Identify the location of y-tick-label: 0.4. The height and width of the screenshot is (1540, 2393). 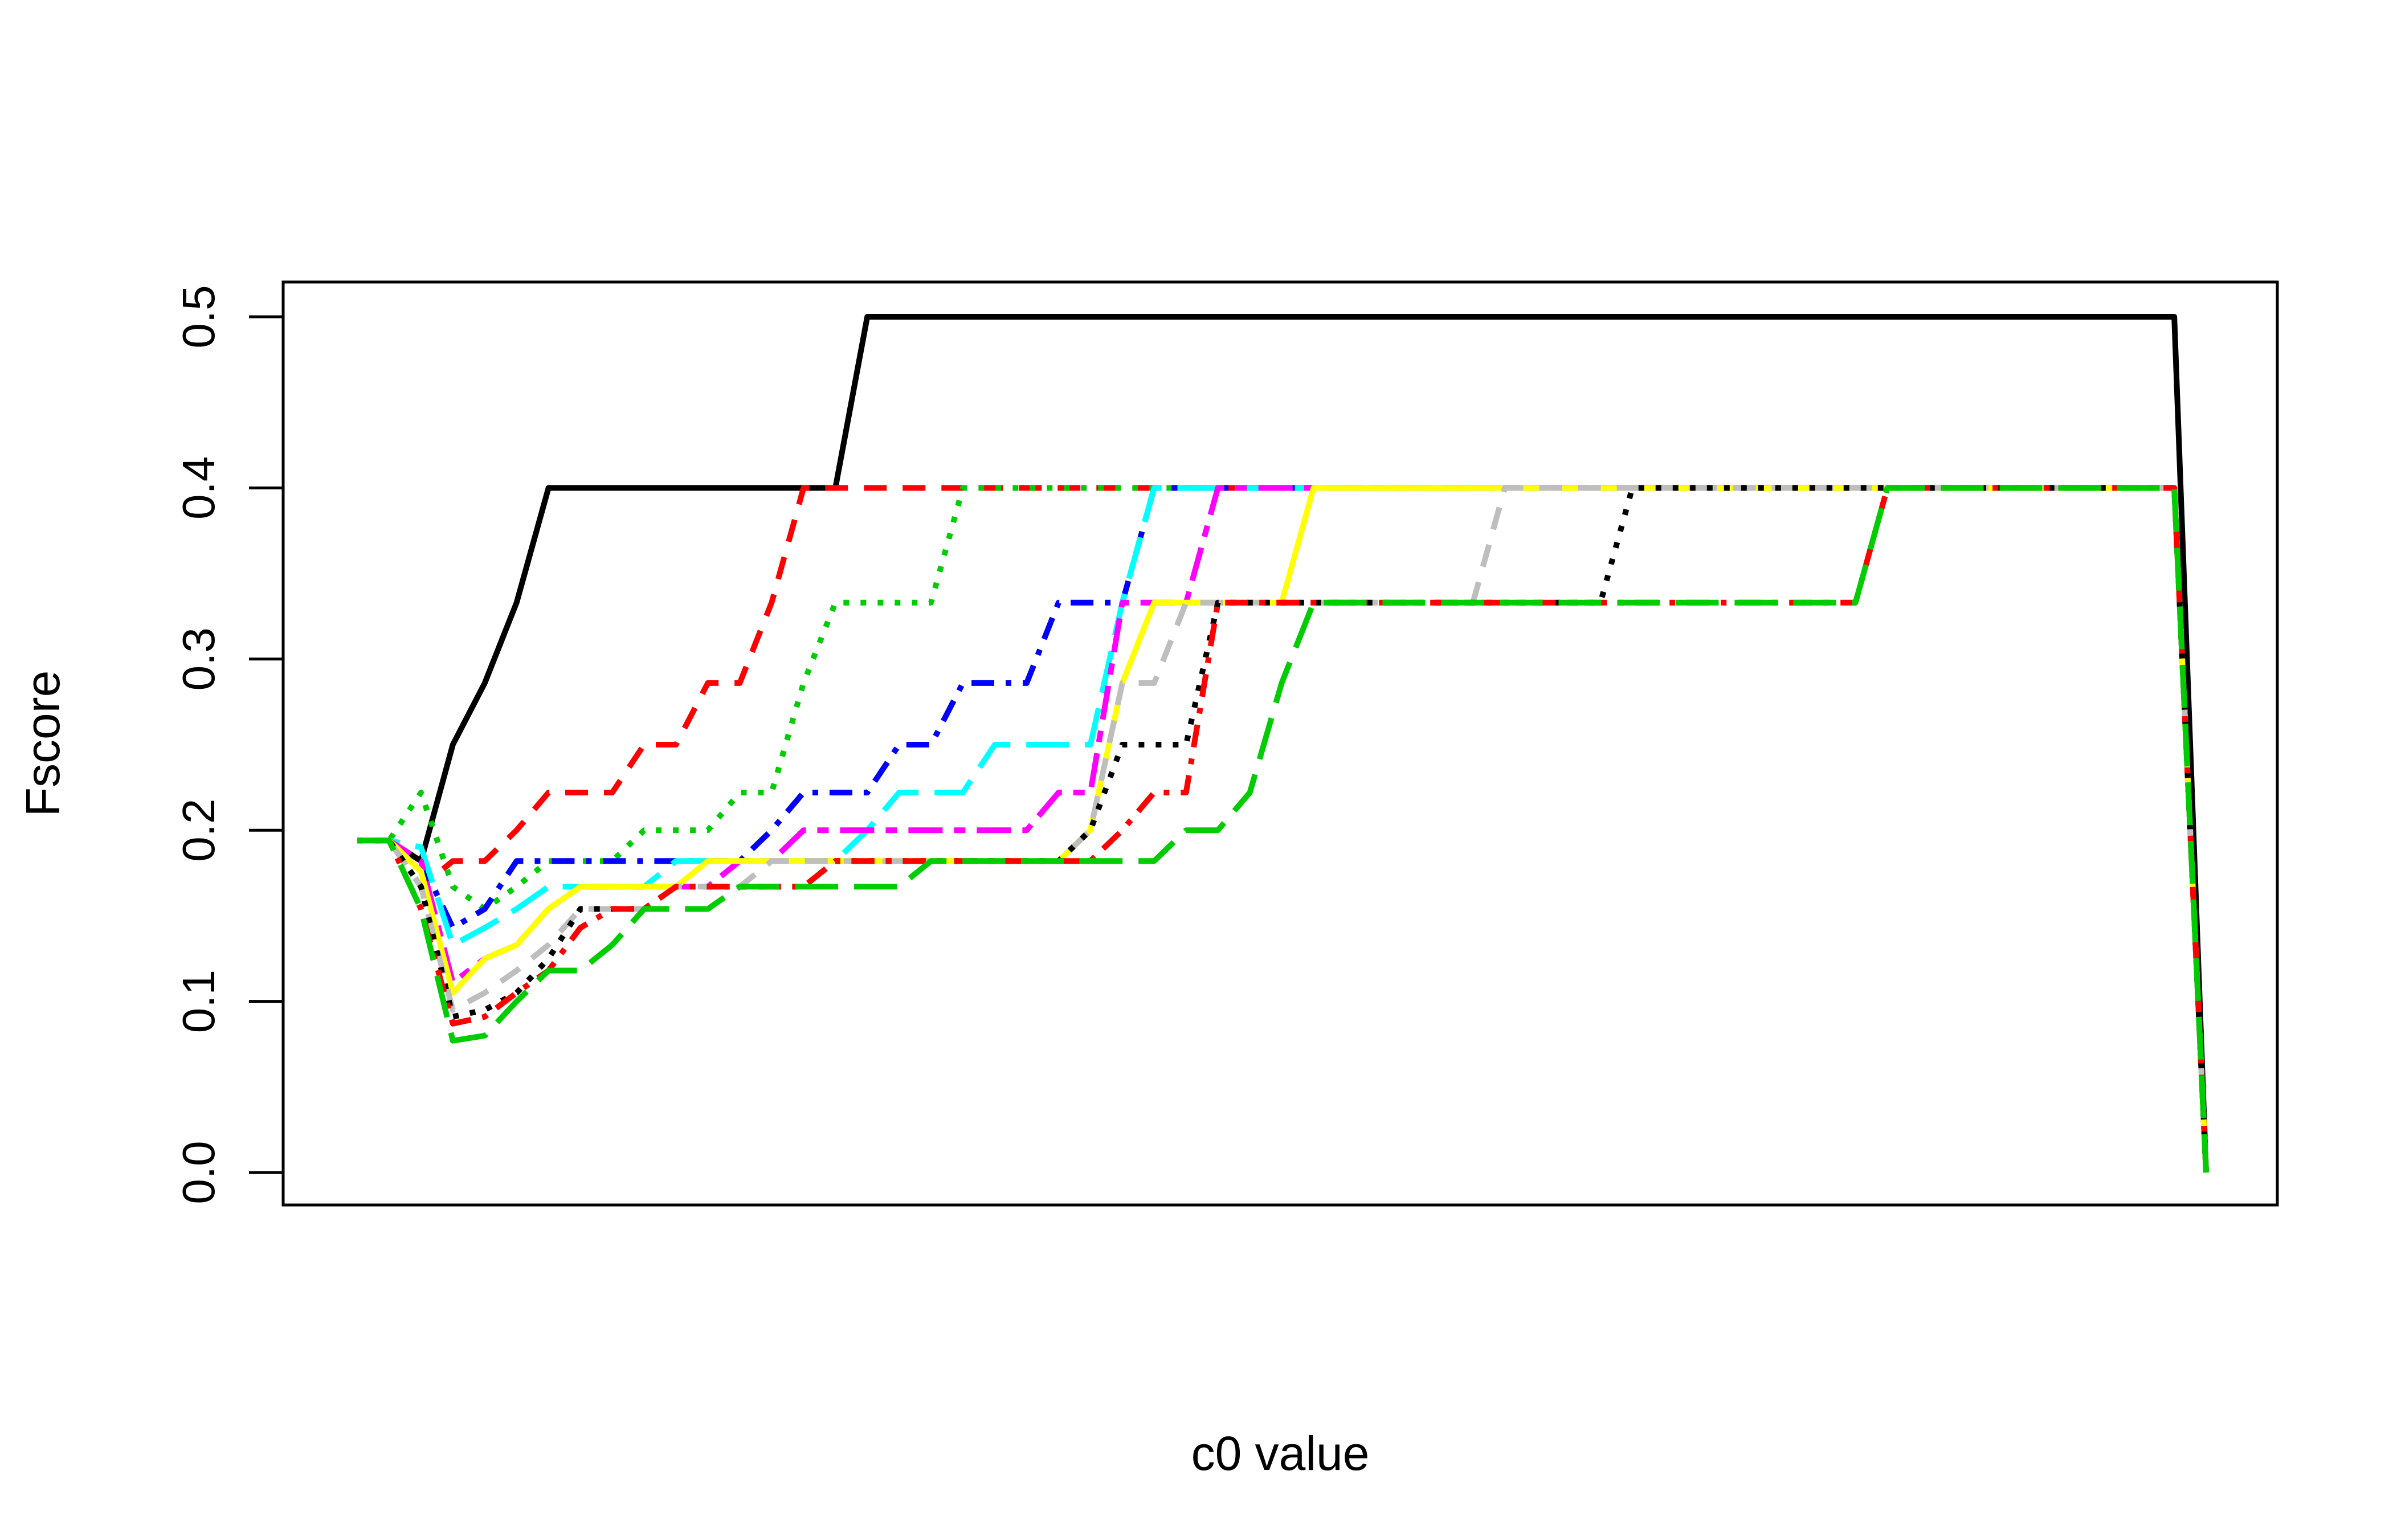
(199, 488).